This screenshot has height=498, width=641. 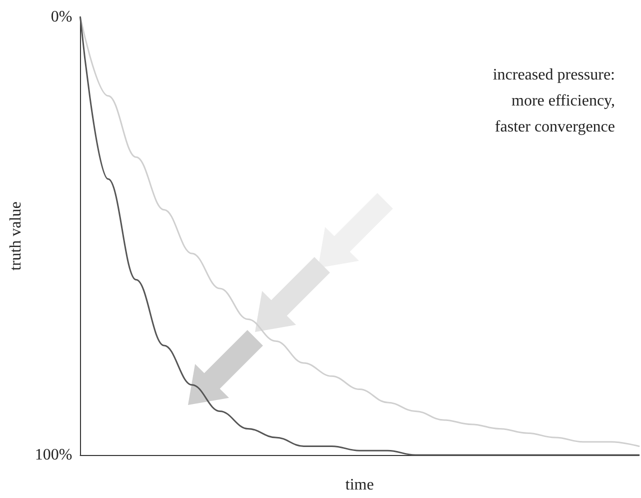 I want to click on annotation: increased pressure: more efficiency, faster convergence, so click(x=553, y=101).